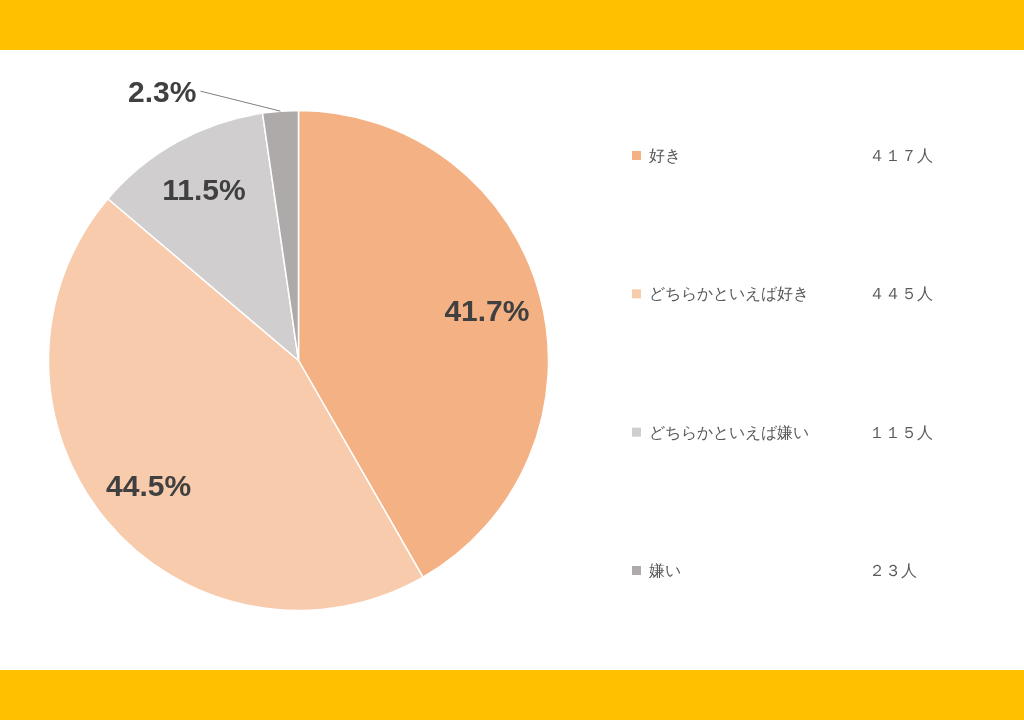 The height and width of the screenshot is (726, 1024). I want to click on data-label: 41.7%, so click(487, 310).